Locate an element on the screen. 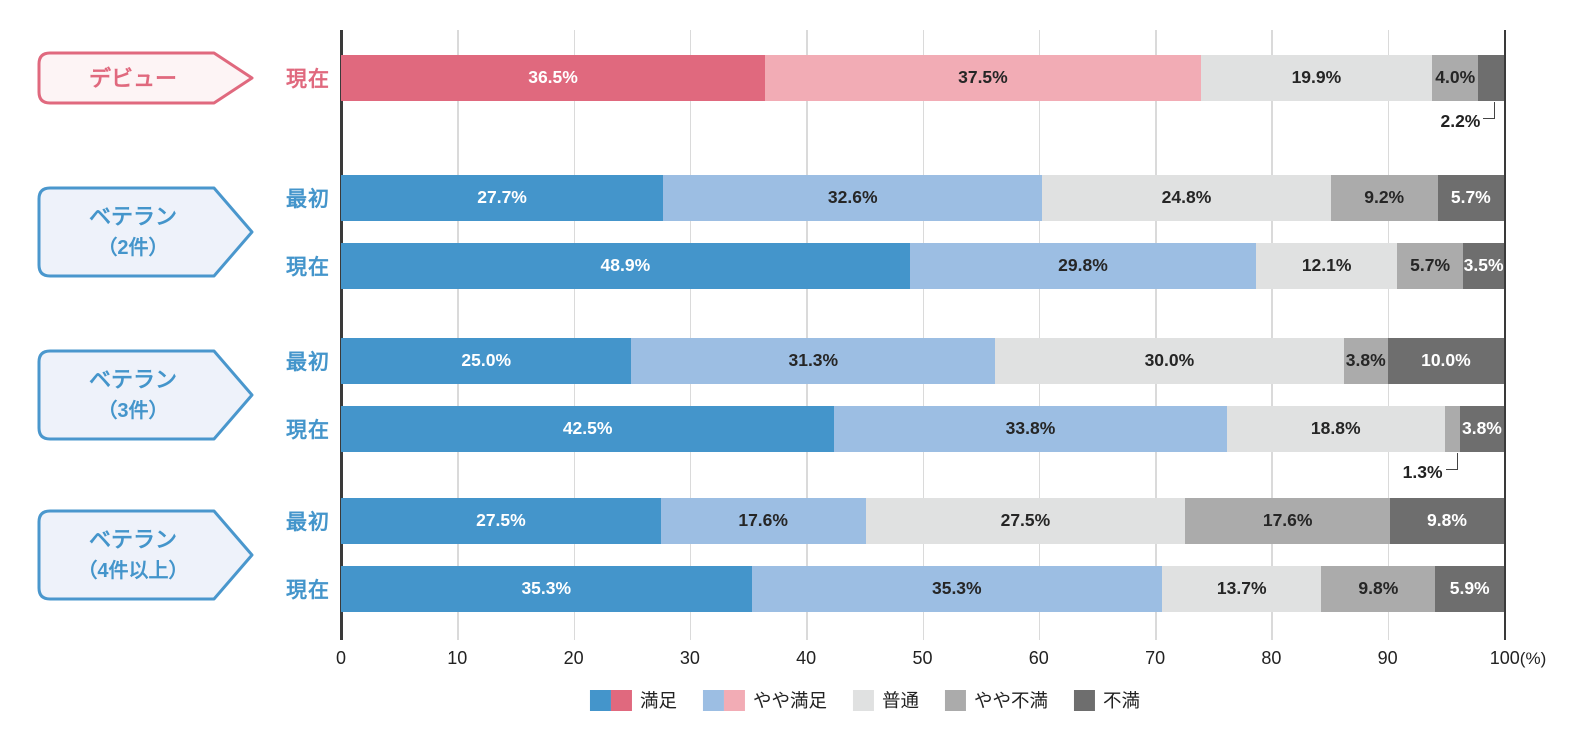 This screenshot has width=1584, height=742. bar-segment: 36.5% is located at coordinates (553, 78).